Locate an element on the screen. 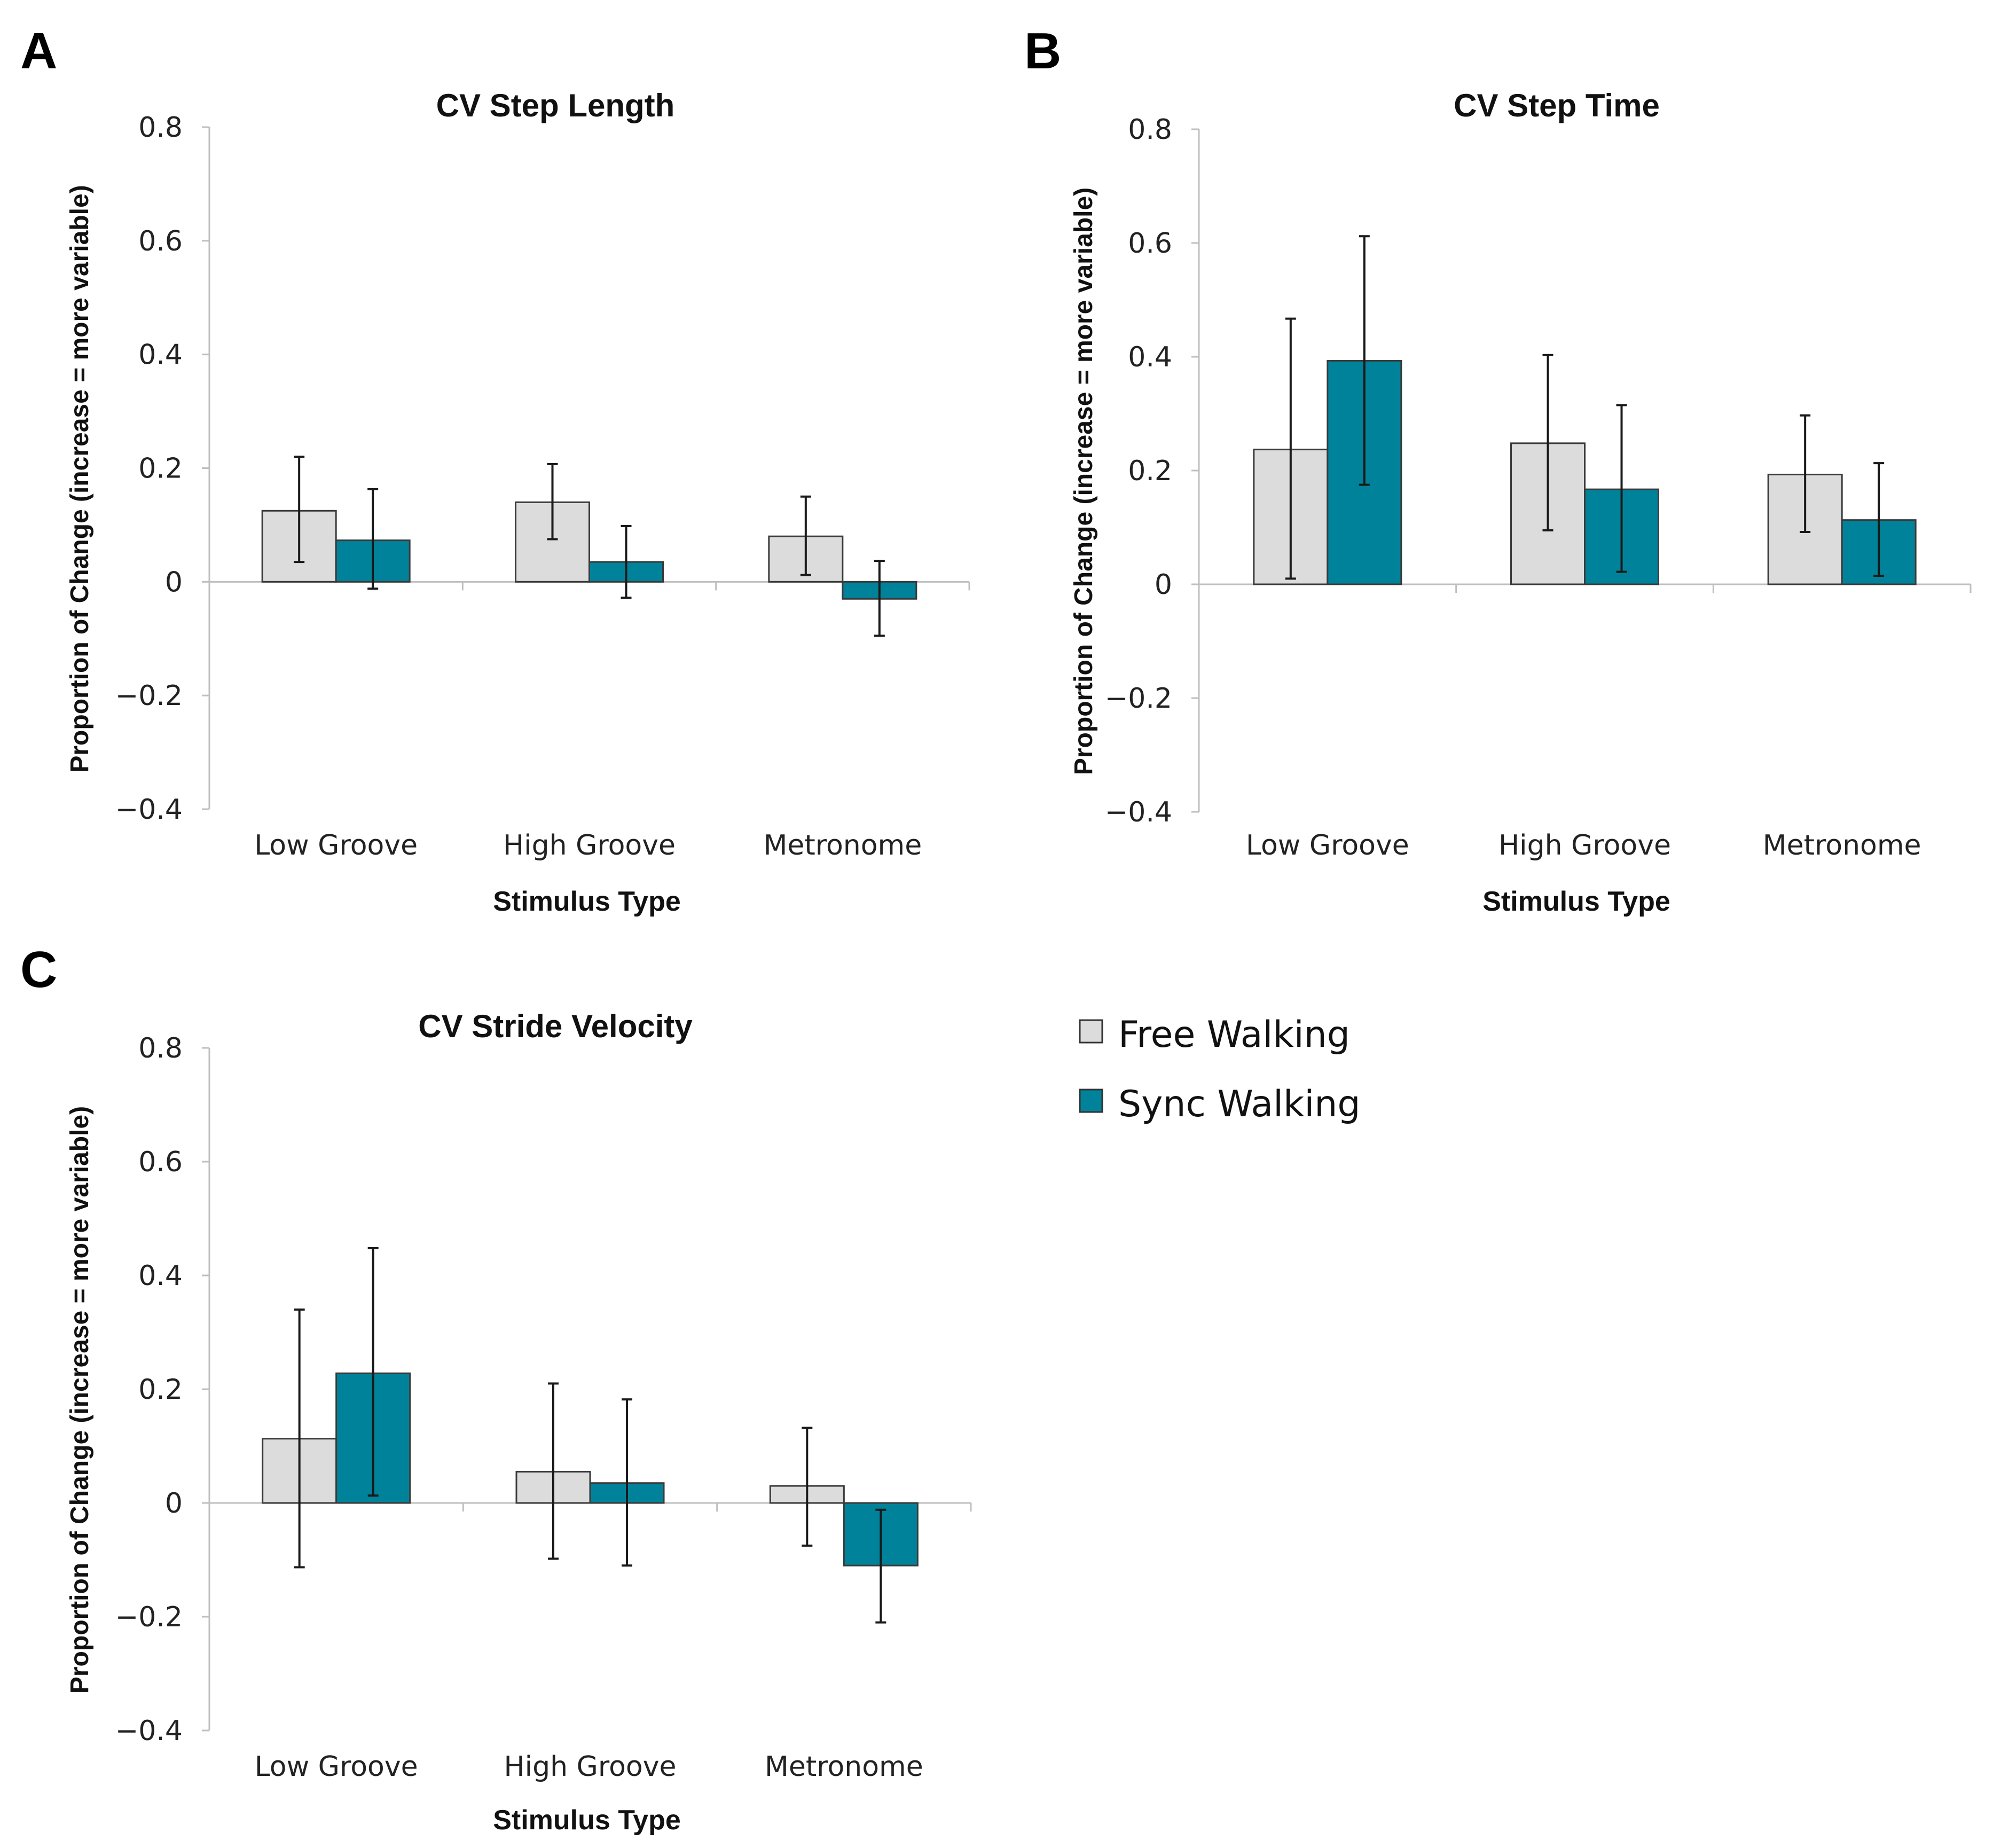  chart-title: CV Step Length is located at coordinates (555, 105).